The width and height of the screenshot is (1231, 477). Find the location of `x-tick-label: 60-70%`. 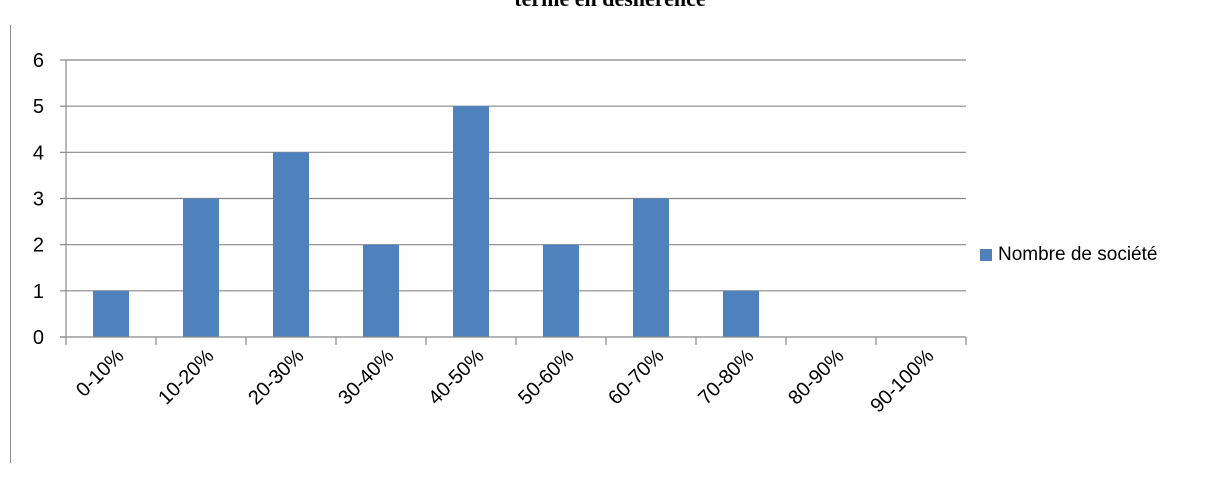

x-tick-label: 60-70% is located at coordinates (636, 377).